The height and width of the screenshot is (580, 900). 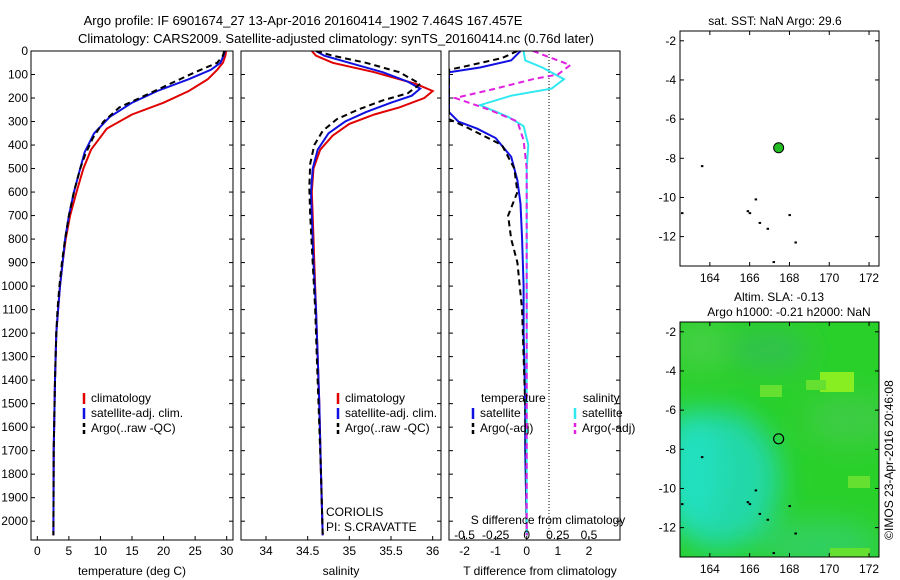 What do you see at coordinates (779, 297) in the screenshot?
I see `sla-map-title: Altim. SLA: -0.13` at bounding box center [779, 297].